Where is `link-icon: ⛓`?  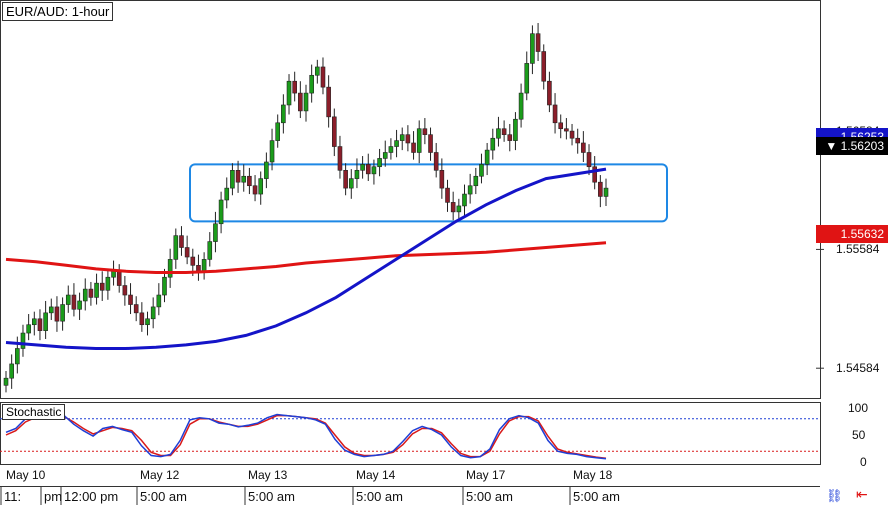 link-icon: ⛓ is located at coordinates (834, 495).